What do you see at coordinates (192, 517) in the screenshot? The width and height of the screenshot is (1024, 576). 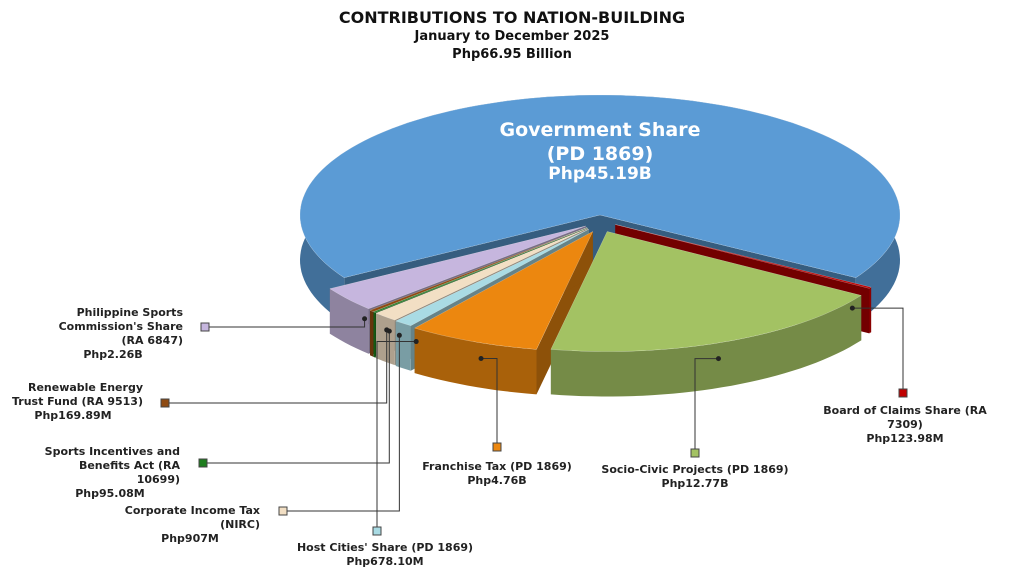 I see `category-label: Corporate Income Tax (NIRC)` at bounding box center [192, 517].